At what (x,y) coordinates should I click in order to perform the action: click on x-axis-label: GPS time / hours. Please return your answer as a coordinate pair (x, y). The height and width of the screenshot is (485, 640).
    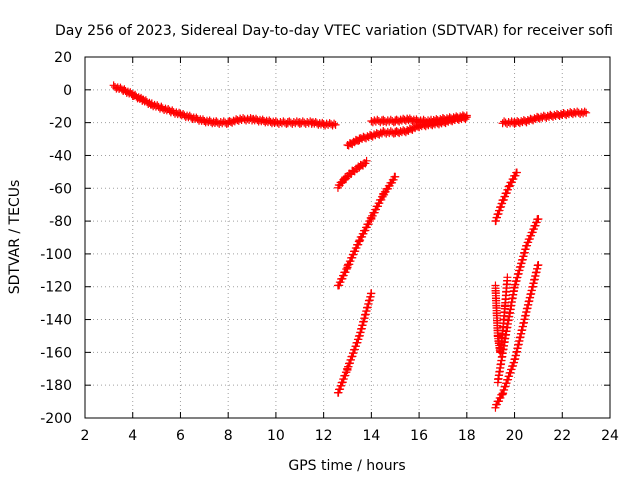
    Looking at the image, I should click on (346, 466).